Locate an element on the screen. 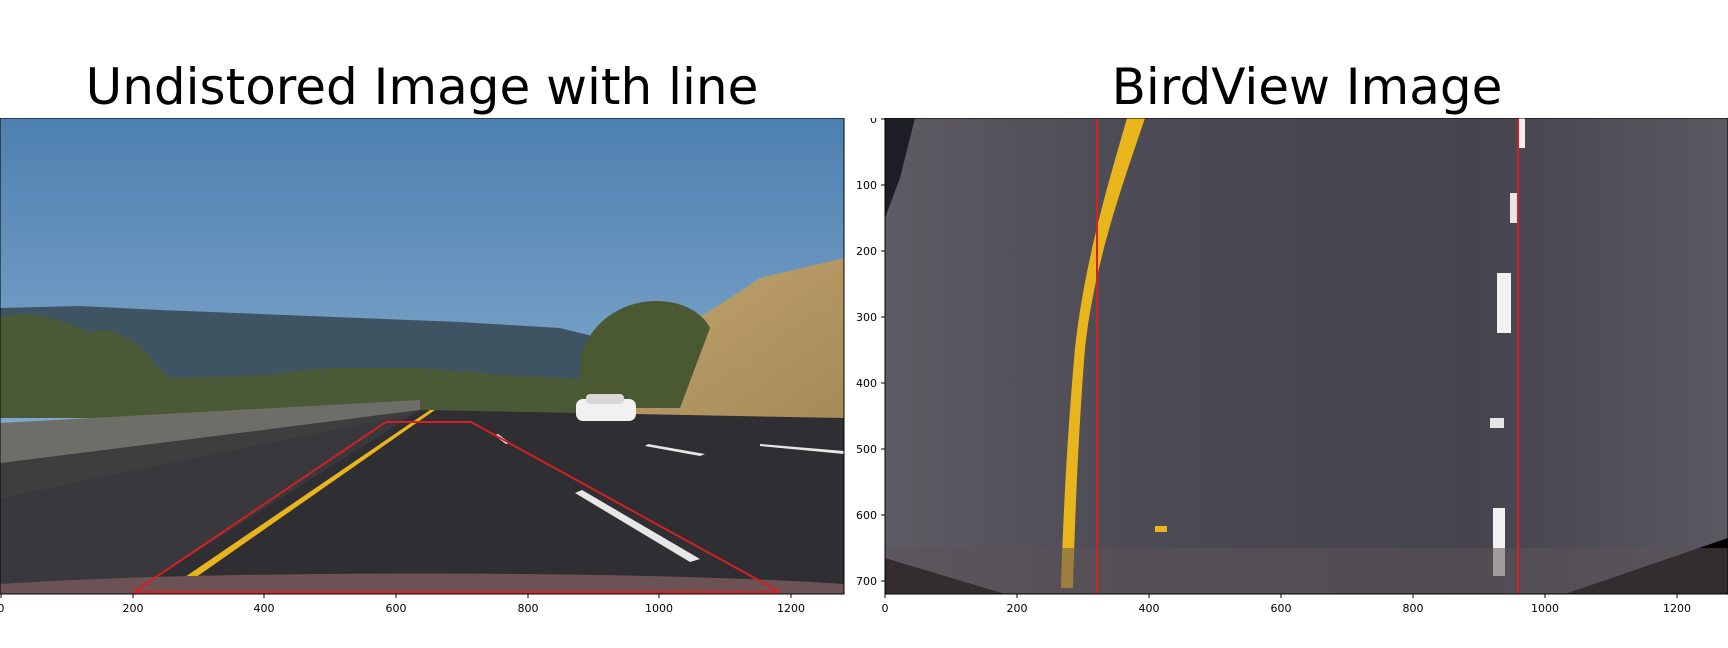 This screenshot has width=1728, height=648. right-x-tick: 200 is located at coordinates (1017, 608).